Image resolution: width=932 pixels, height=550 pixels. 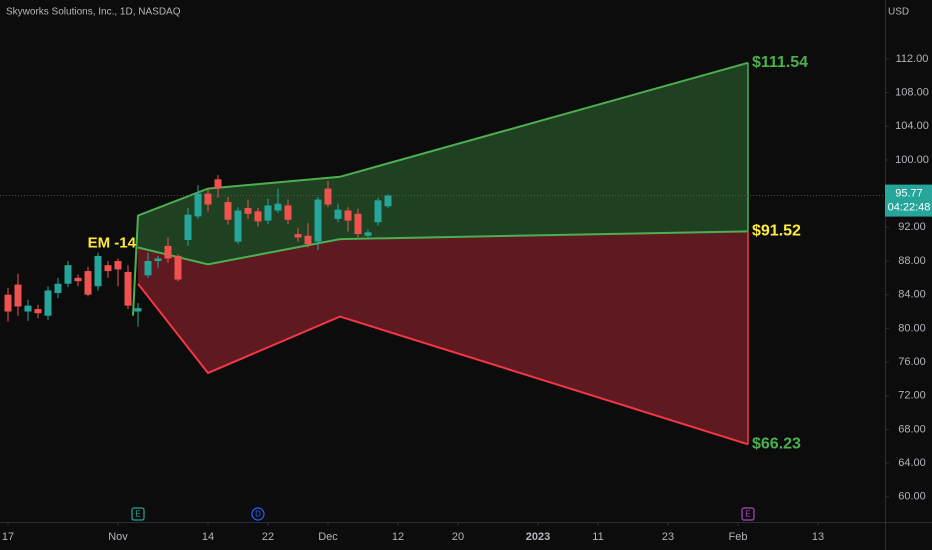 I want to click on x-tick-label: 14, so click(x=208, y=537).